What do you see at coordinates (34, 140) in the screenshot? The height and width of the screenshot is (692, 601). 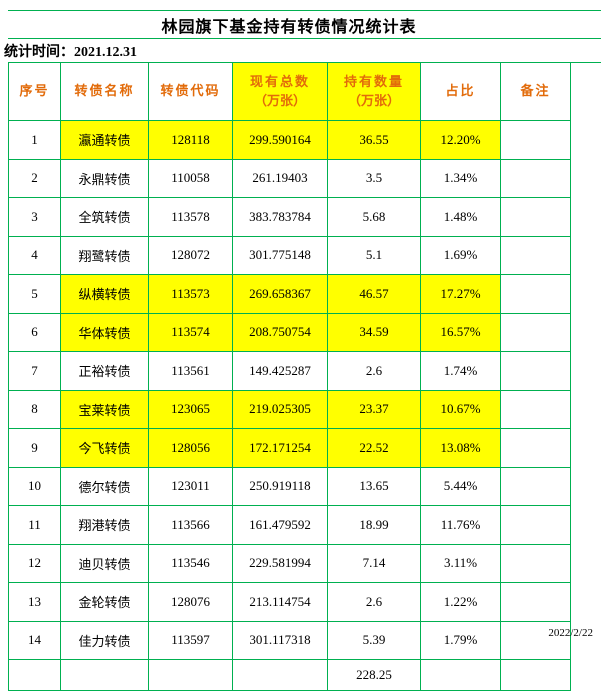 I see `cell-no: 1` at bounding box center [34, 140].